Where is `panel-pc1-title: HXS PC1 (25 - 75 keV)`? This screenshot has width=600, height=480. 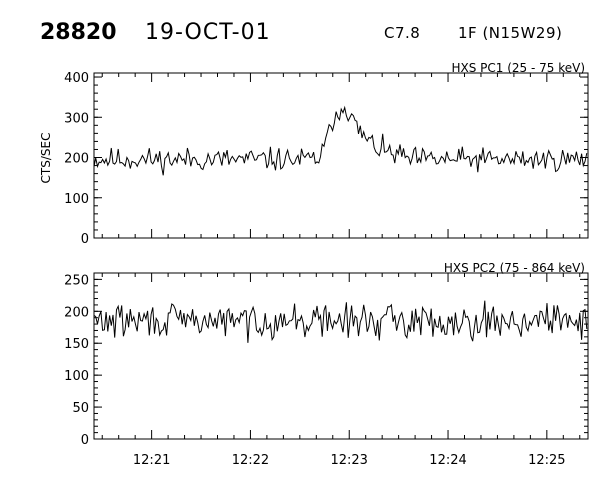
panel-pc1-title: HXS PC1 (25 - 75 keV) is located at coordinates (518, 68).